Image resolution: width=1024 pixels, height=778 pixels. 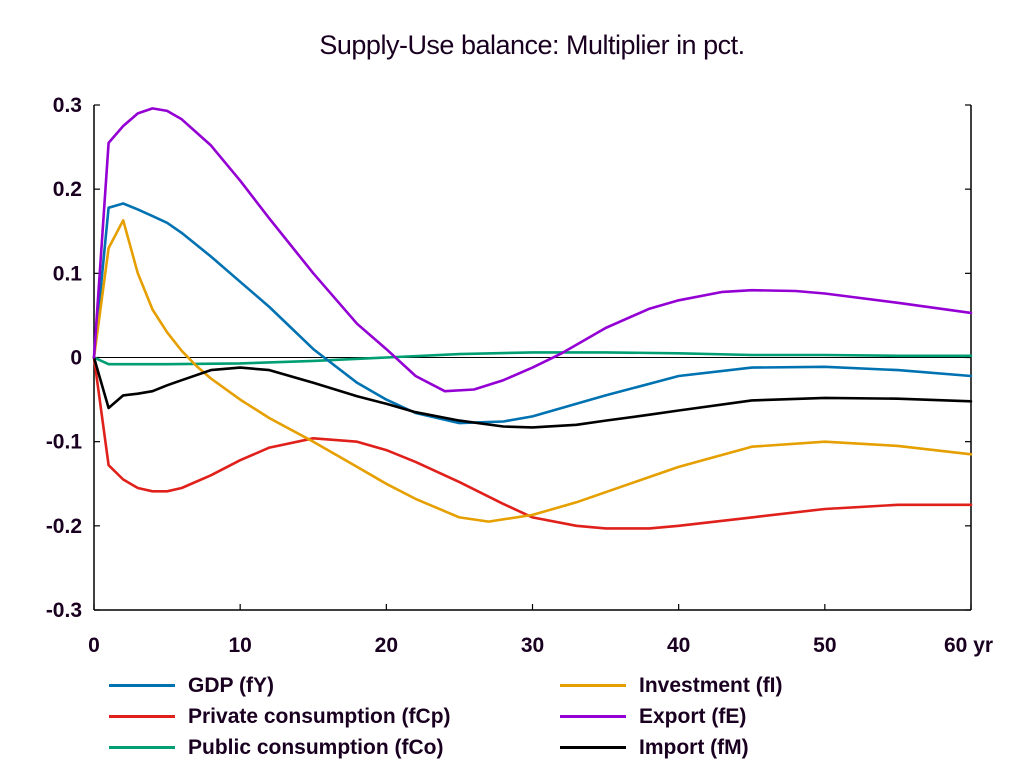 I want to click on legend-item-gdp: GDP (fY), so click(x=280, y=685).